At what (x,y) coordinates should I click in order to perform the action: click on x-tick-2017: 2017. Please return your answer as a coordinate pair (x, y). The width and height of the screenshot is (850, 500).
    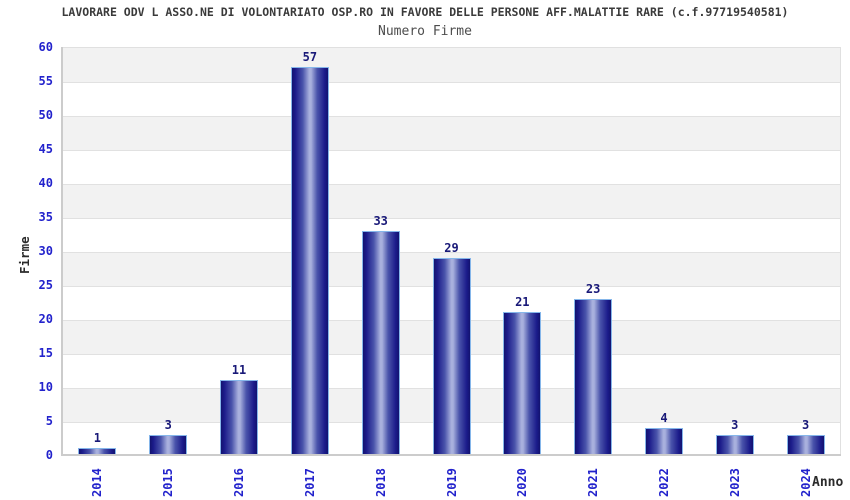
    Looking at the image, I should click on (309, 482).